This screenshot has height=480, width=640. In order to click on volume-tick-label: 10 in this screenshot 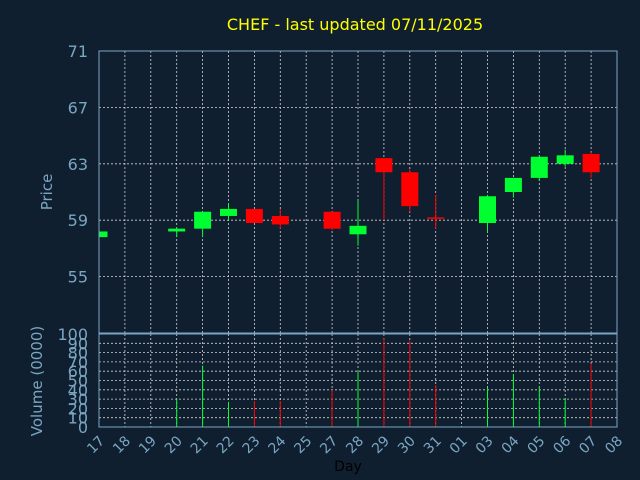, I will do `click(78, 418)`.